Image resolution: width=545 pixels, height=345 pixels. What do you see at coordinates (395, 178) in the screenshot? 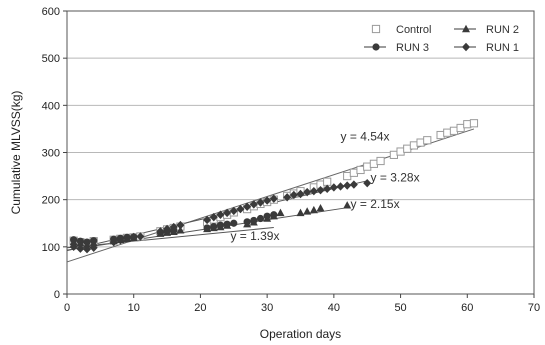
I see `trendline-equation-2: y = 3.28x` at bounding box center [395, 178].